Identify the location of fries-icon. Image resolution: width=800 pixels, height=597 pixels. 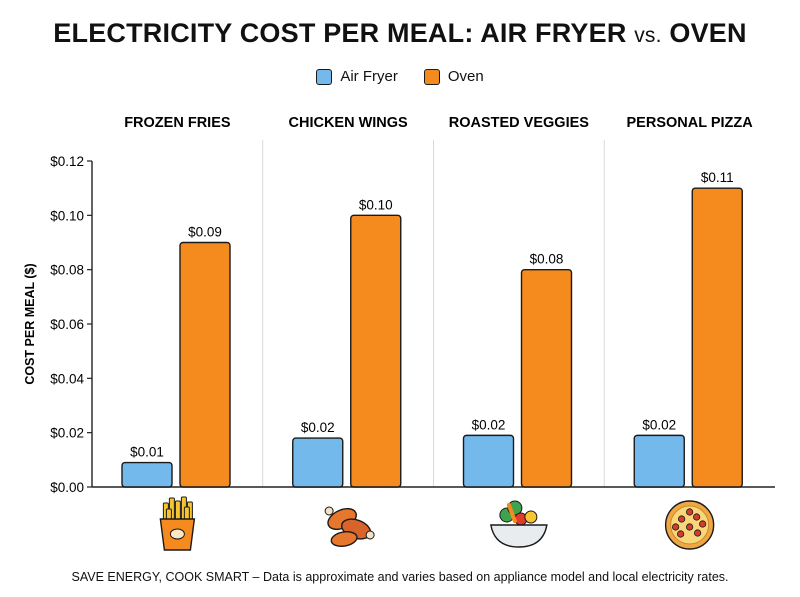
(177, 523).